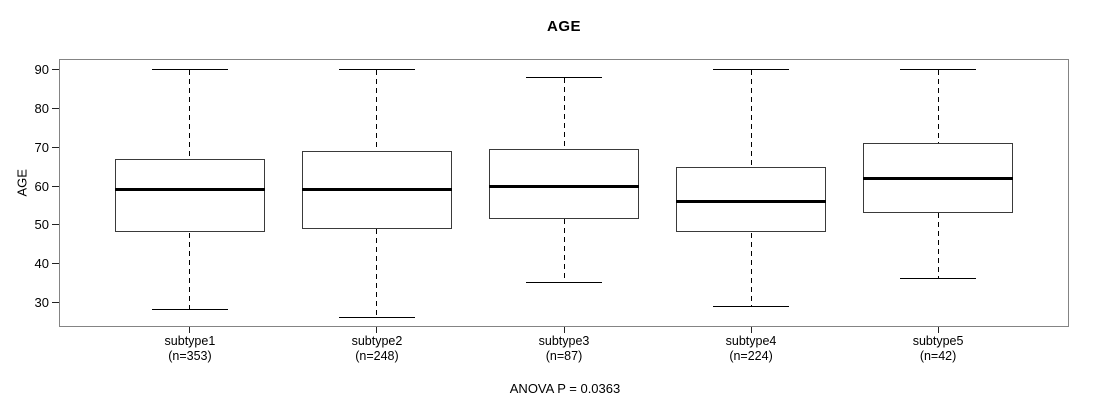 The image size is (1100, 400). What do you see at coordinates (41, 225) in the screenshot?
I see `y-axis-tick-label: 50` at bounding box center [41, 225].